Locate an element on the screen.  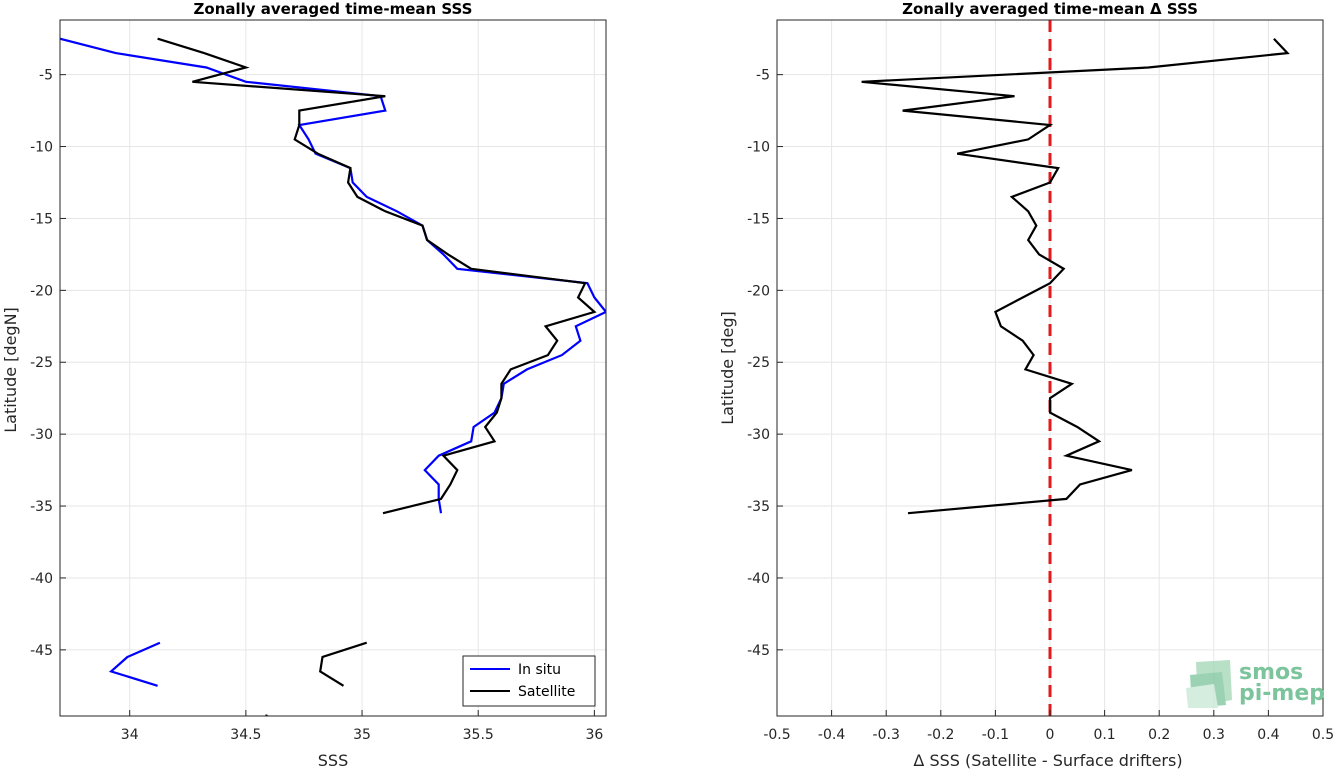
legend: In situ Satellite is located at coordinates (529, 681).